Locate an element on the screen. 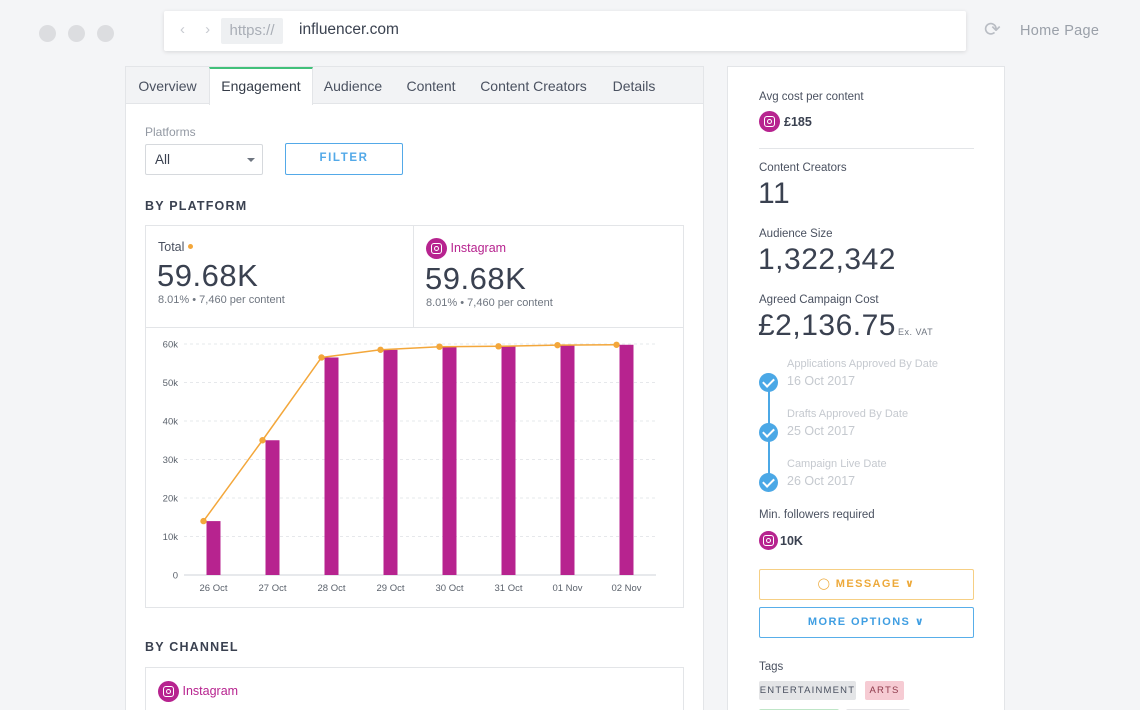 This screenshot has height=710, width=1140. channel-label: Instagram is located at coordinates (210, 690).